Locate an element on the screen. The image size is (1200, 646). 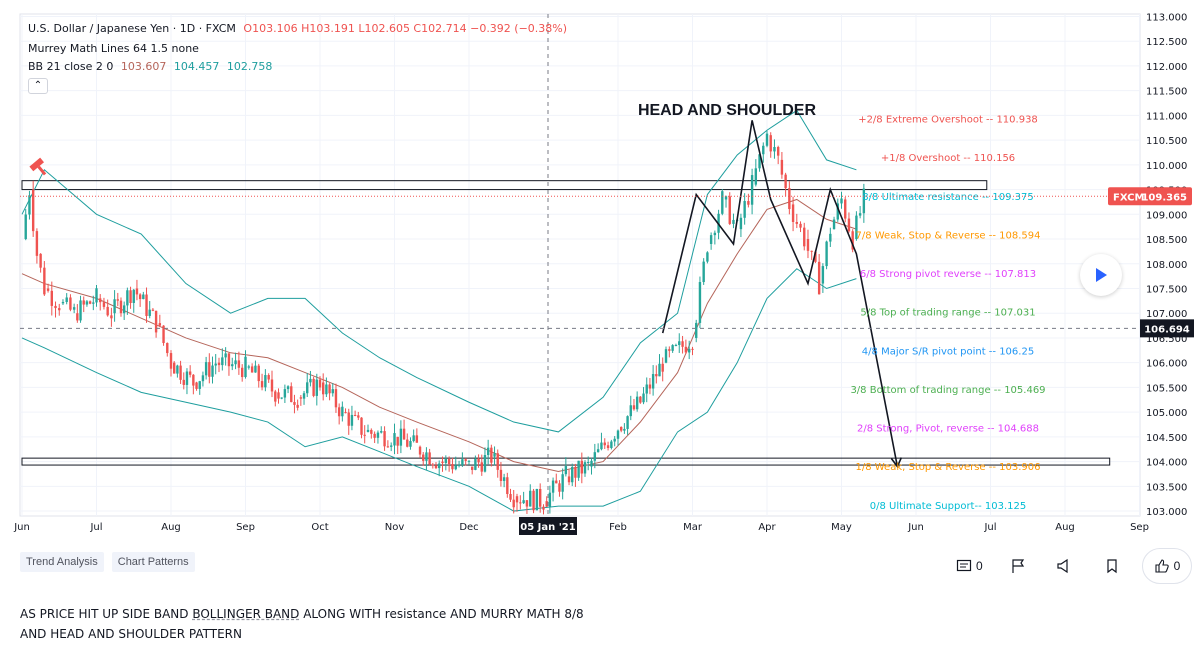
comment-button: 0 is located at coordinates (969, 566).